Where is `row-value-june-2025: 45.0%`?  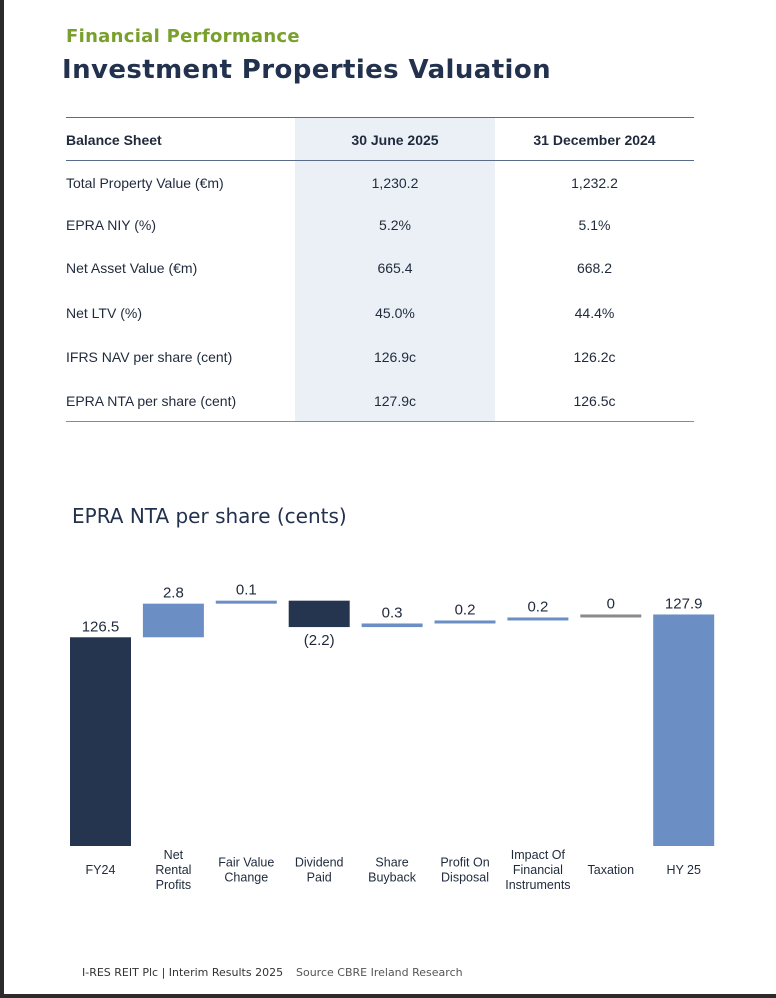
row-value-june-2025: 45.0% is located at coordinates (395, 313).